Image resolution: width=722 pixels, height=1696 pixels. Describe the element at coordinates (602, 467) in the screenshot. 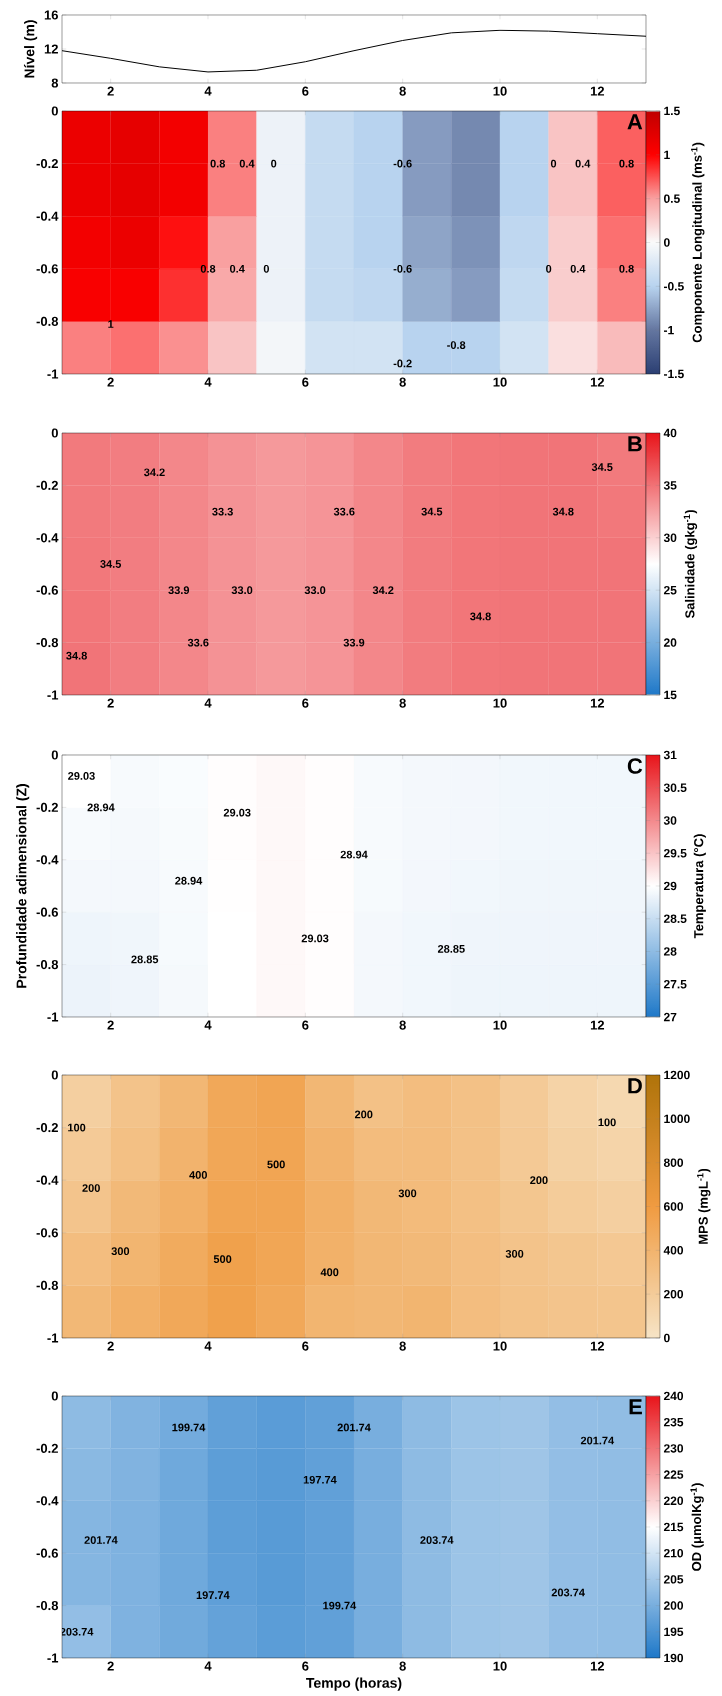

I see `annotation: 34.5` at that location.